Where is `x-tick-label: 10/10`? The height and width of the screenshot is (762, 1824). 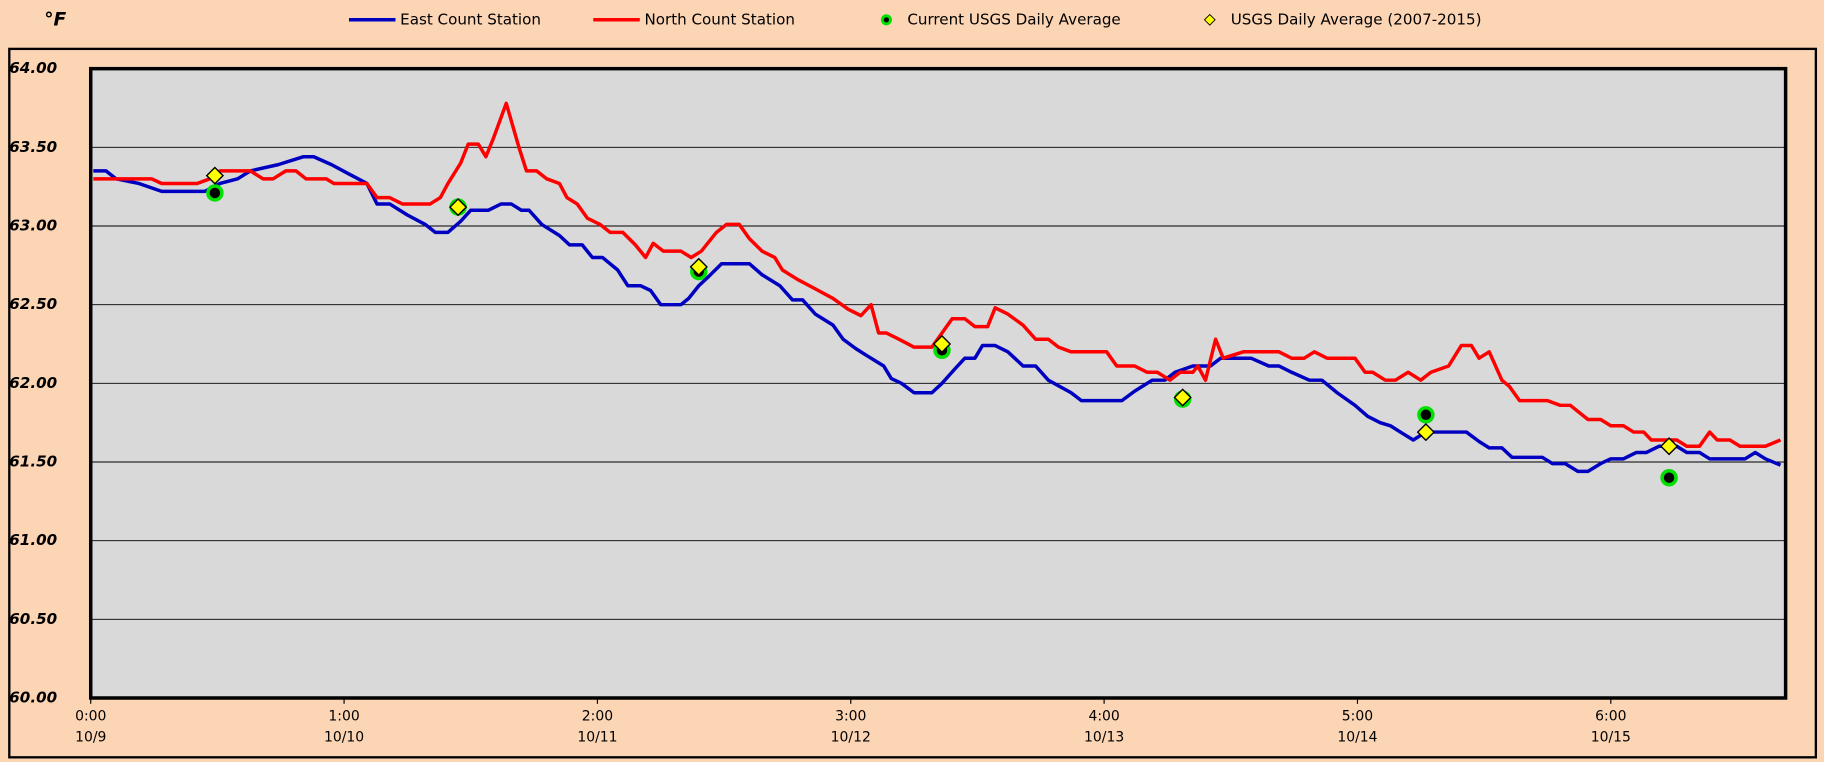 x-tick-label: 10/10 is located at coordinates (344, 738).